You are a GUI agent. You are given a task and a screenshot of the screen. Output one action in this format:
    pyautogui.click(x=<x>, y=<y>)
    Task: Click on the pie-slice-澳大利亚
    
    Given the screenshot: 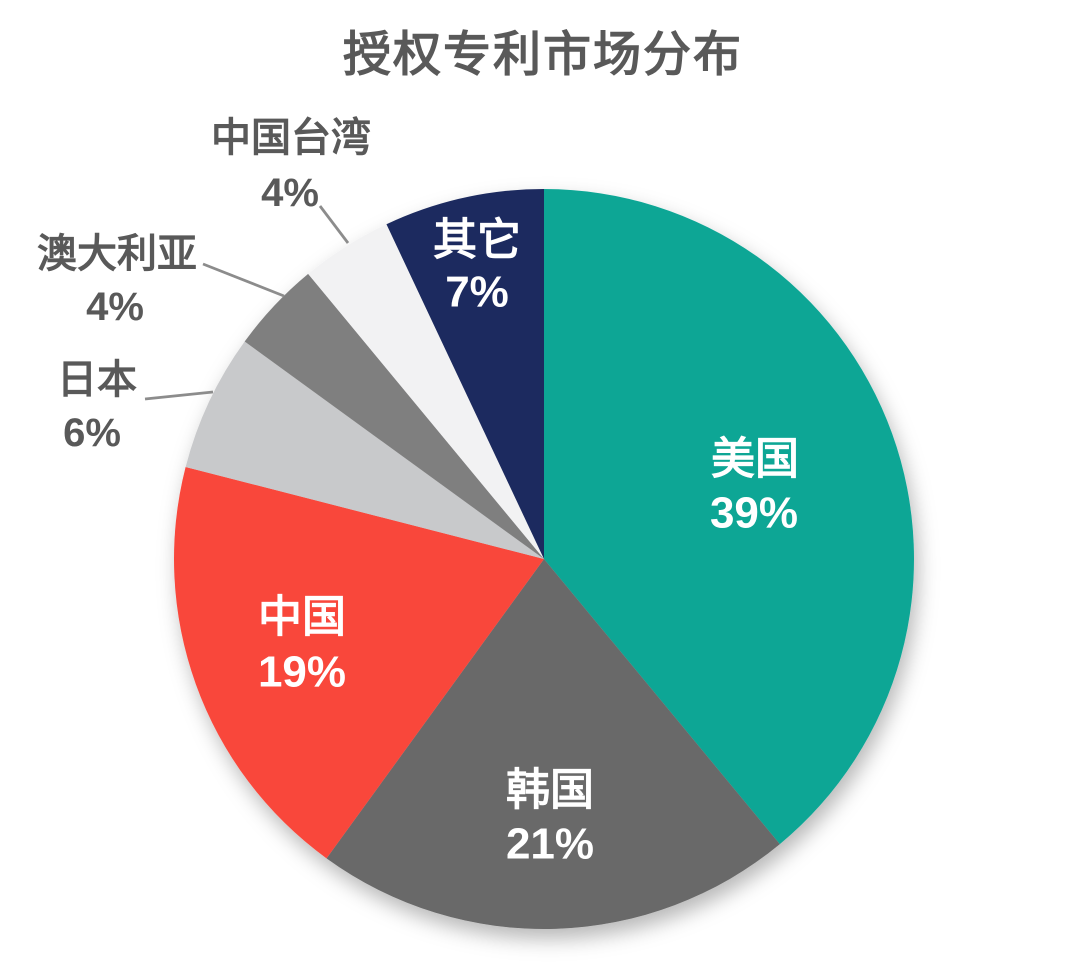 What is the action you would take?
    pyautogui.click(x=394, y=416)
    